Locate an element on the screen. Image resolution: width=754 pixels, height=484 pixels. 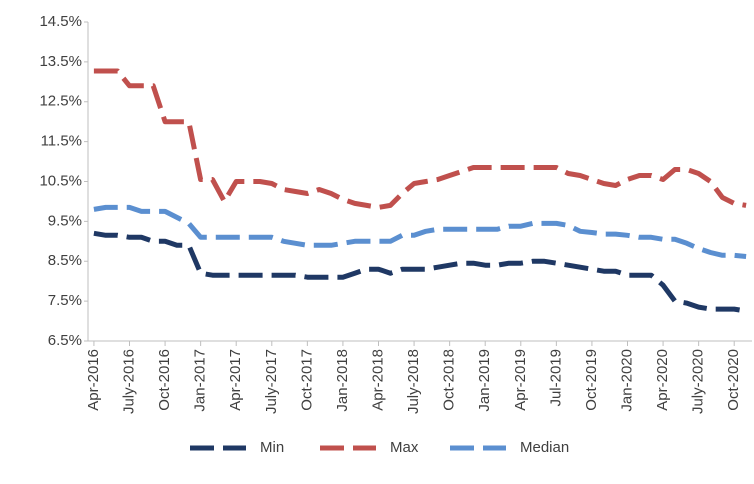
x-tick-label: Oct-2017 is located at coordinates (306, 380).